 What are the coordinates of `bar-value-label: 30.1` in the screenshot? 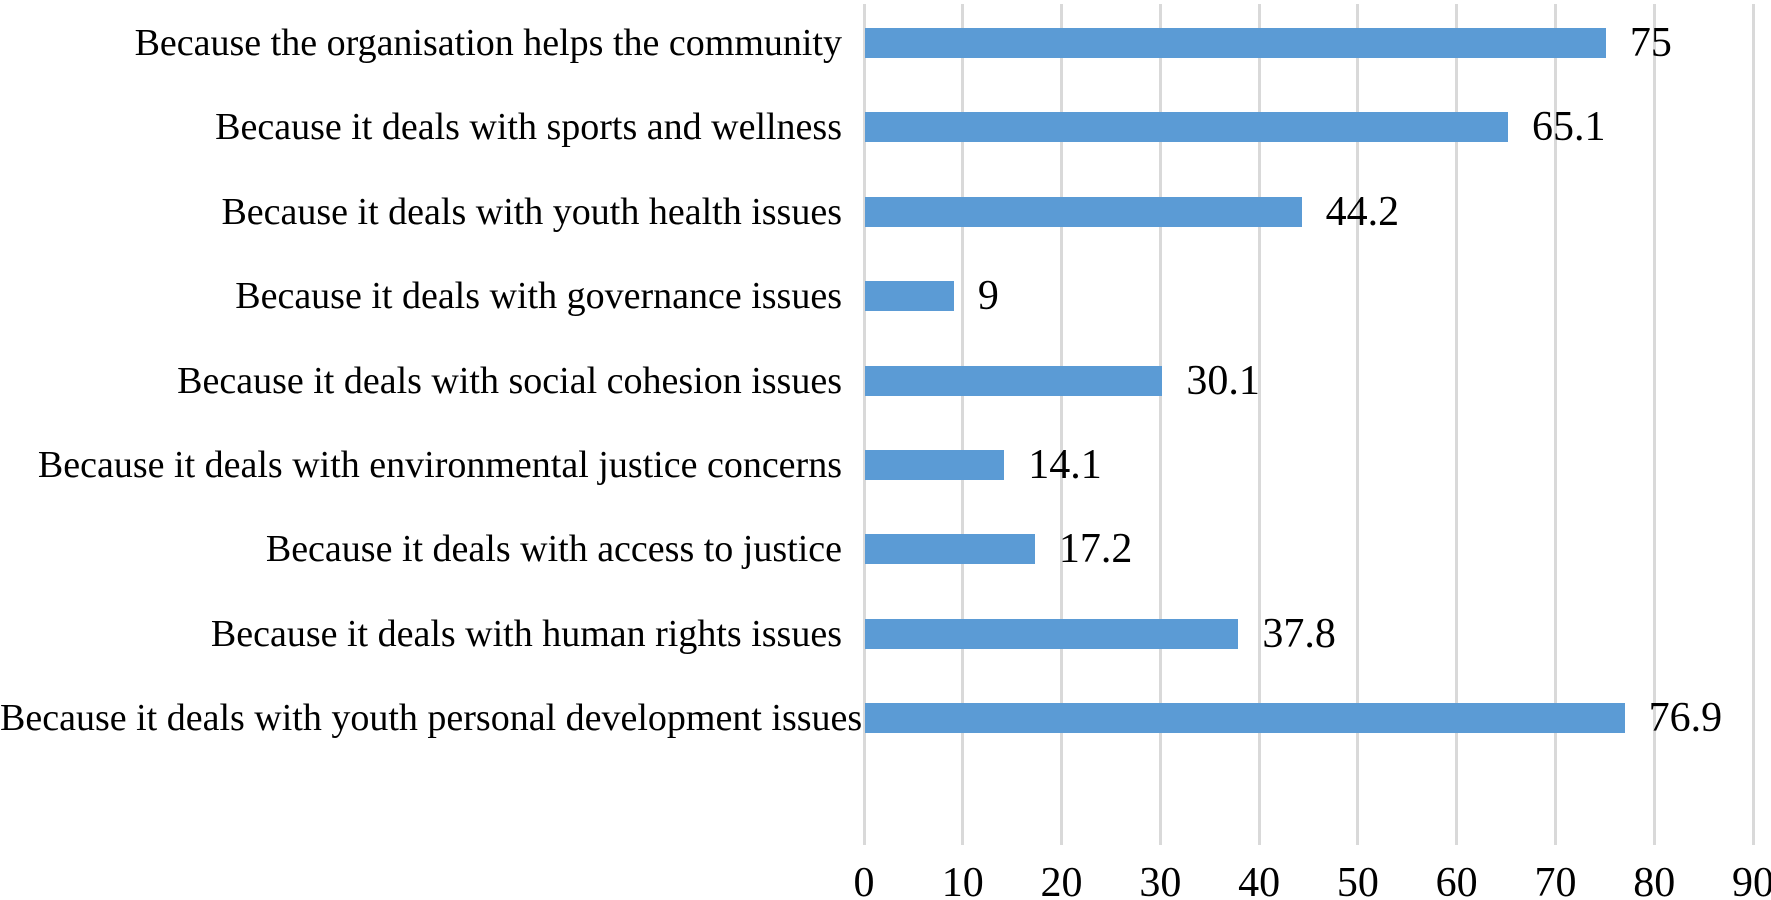 It's located at (1223, 380).